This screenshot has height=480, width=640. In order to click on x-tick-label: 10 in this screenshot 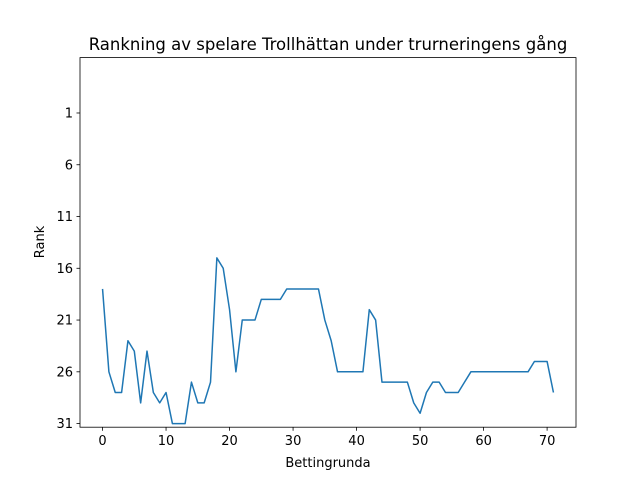, I will do `click(166, 441)`.